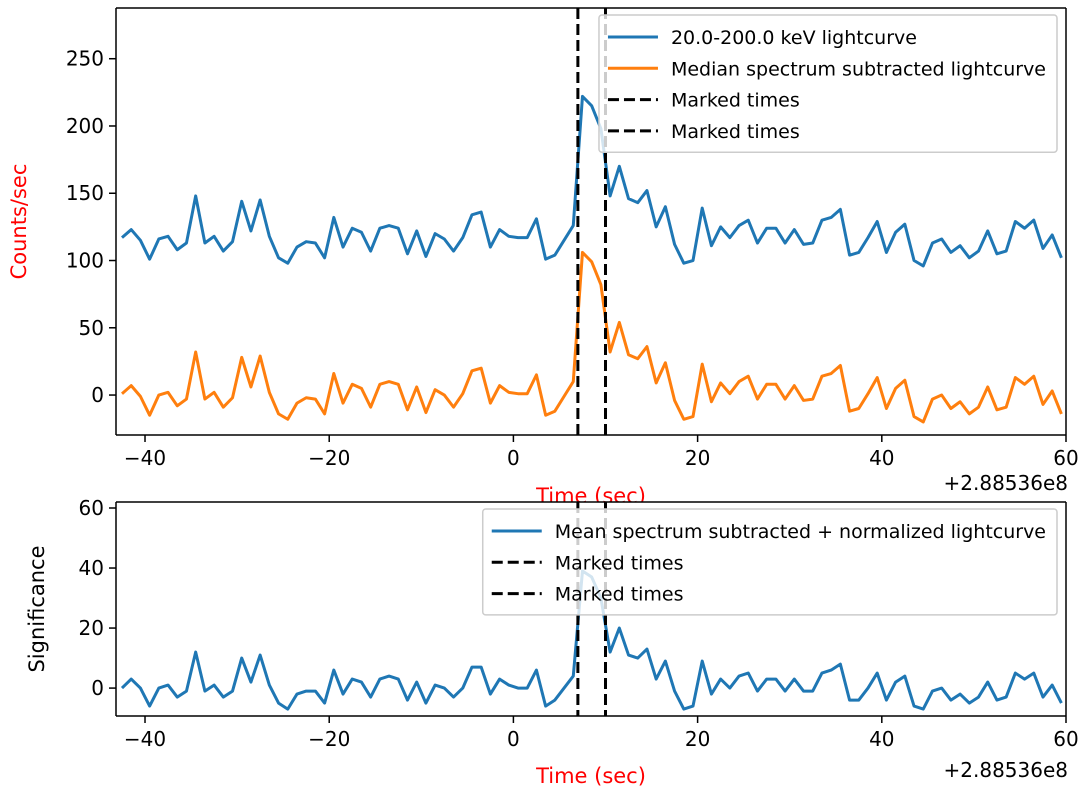 The width and height of the screenshot is (1087, 802). Describe the element at coordinates (85, 59) in the screenshot. I see `y-tick-label: 250` at that location.